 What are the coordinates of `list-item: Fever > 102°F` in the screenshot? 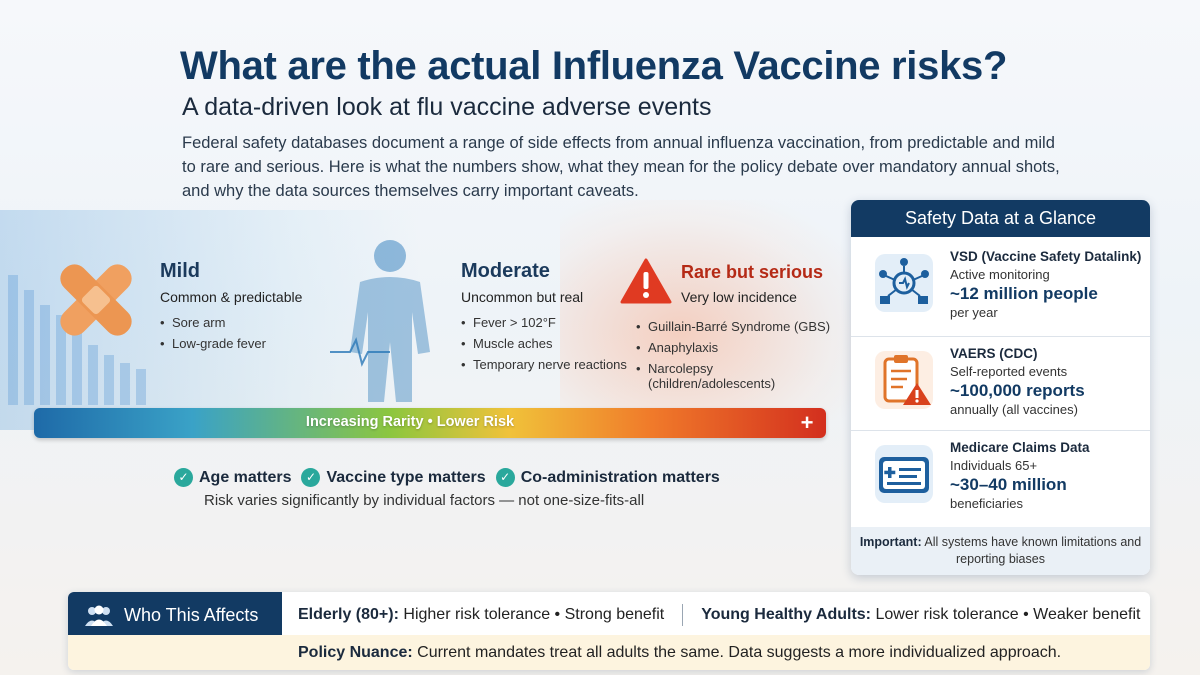 It's located at (544, 322).